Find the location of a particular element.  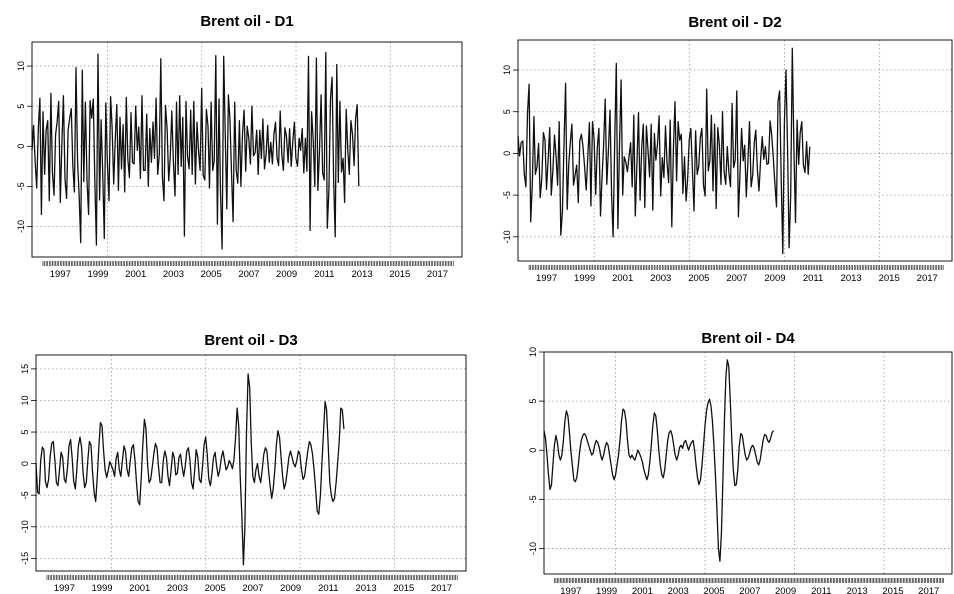

chart-title: Brent oil - D4 is located at coordinates (748, 338).